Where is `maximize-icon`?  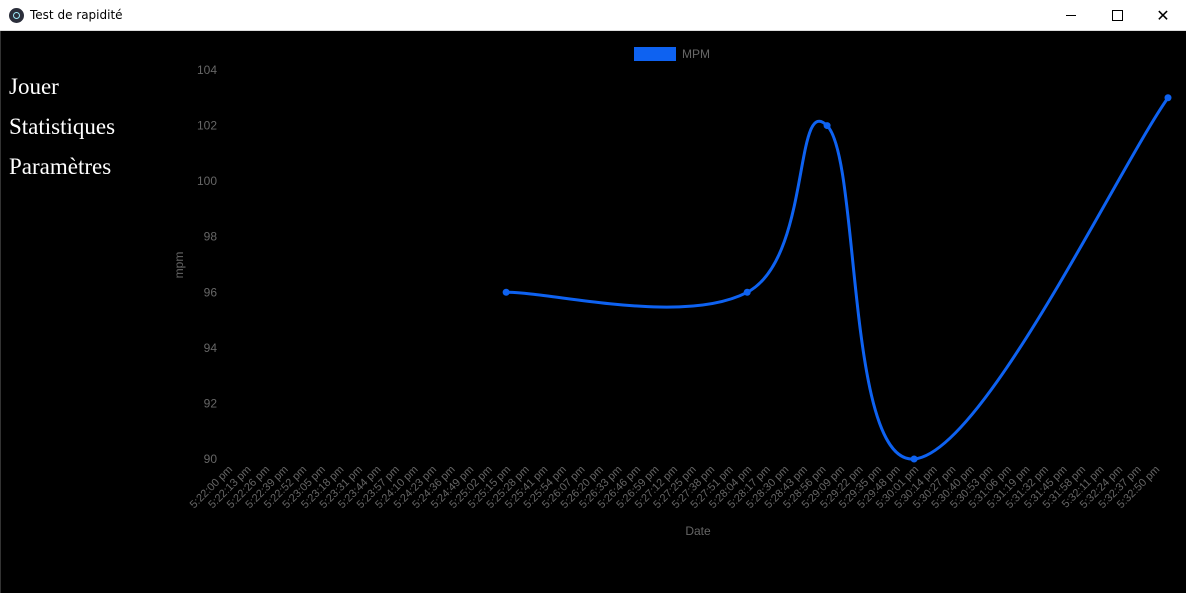 maximize-icon is located at coordinates (1117, 15).